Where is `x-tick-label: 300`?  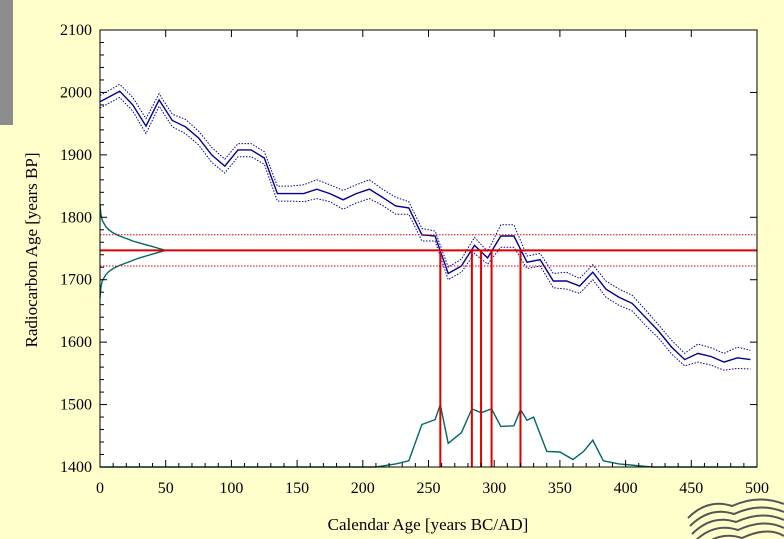
x-tick-label: 300 is located at coordinates (494, 488).